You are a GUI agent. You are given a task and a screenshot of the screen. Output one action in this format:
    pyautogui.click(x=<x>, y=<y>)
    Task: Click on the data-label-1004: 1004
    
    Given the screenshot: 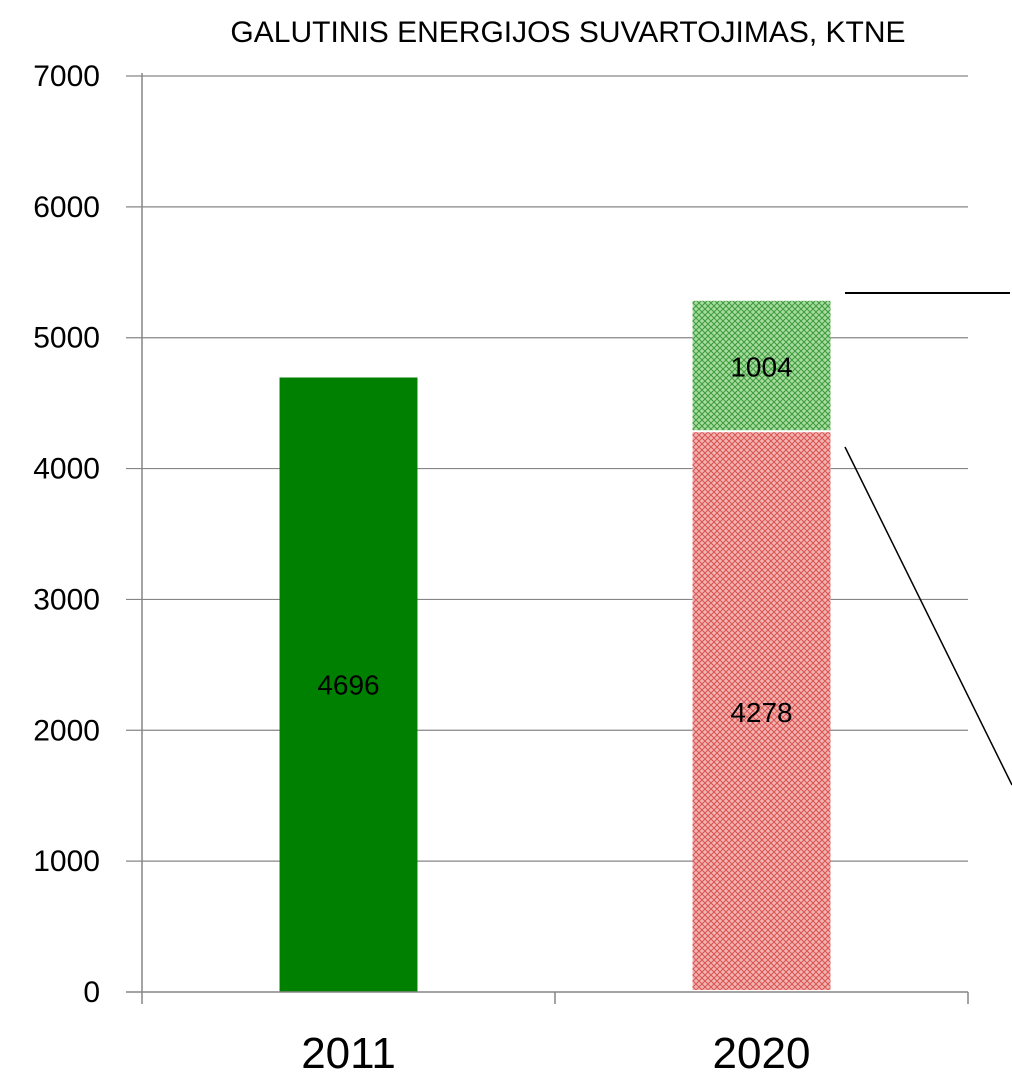 What is the action you would take?
    pyautogui.click(x=761, y=367)
    